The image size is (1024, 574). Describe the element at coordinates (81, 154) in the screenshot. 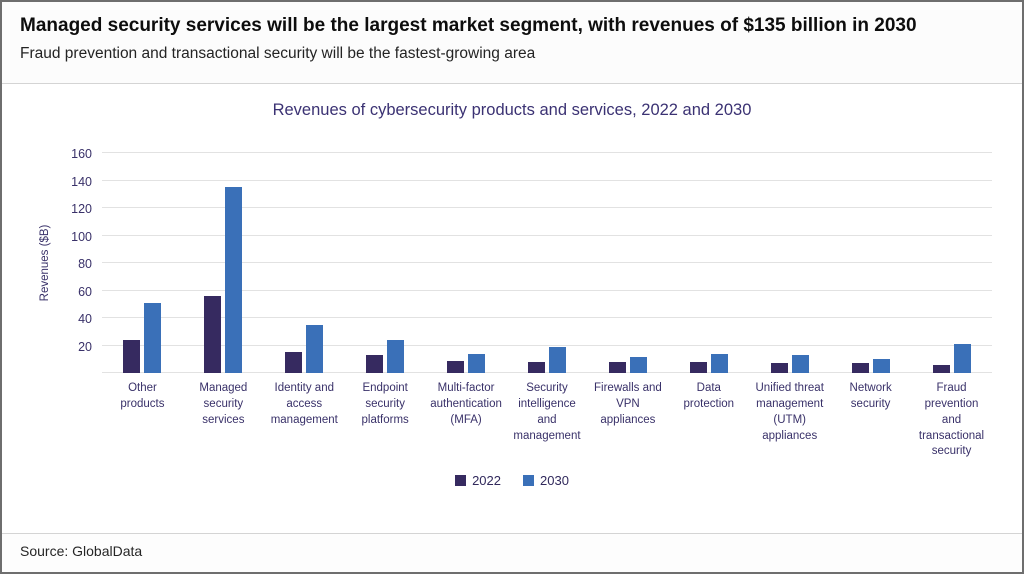

I see `y-tick-label-160: 160` at that location.